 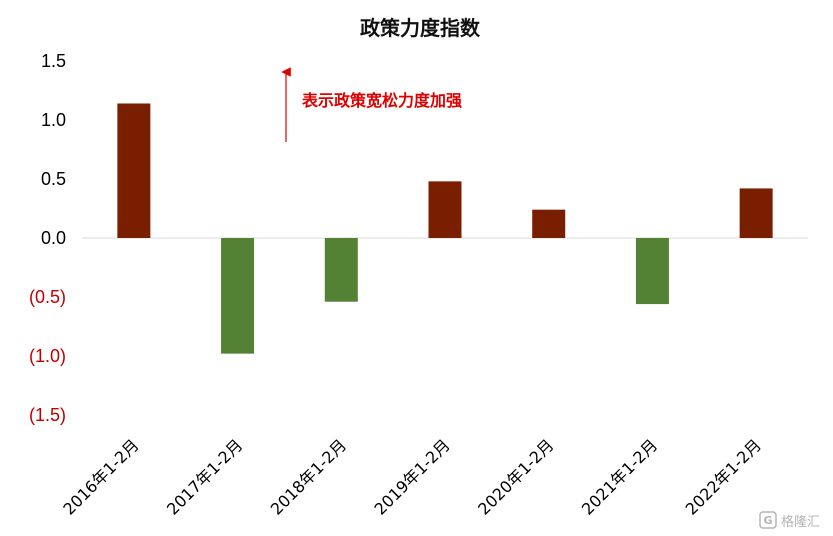 I want to click on y-tick-label: 1.5, so click(x=53, y=61).